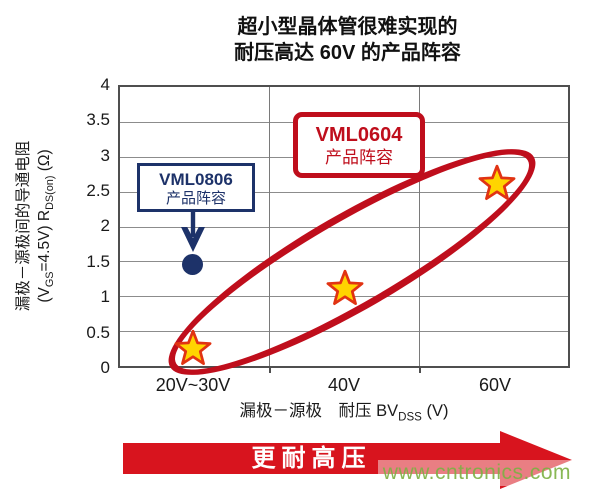 The width and height of the screenshot is (600, 496). I want to click on chart-title-line1: 超小型晶体管很难实现的, so click(347, 27).